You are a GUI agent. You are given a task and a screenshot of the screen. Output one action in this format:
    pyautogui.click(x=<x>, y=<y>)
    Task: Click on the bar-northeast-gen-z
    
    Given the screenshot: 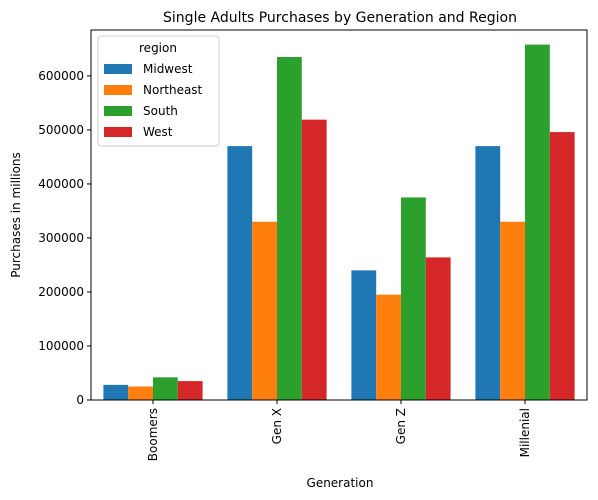 What is the action you would take?
    pyautogui.click(x=388, y=347)
    